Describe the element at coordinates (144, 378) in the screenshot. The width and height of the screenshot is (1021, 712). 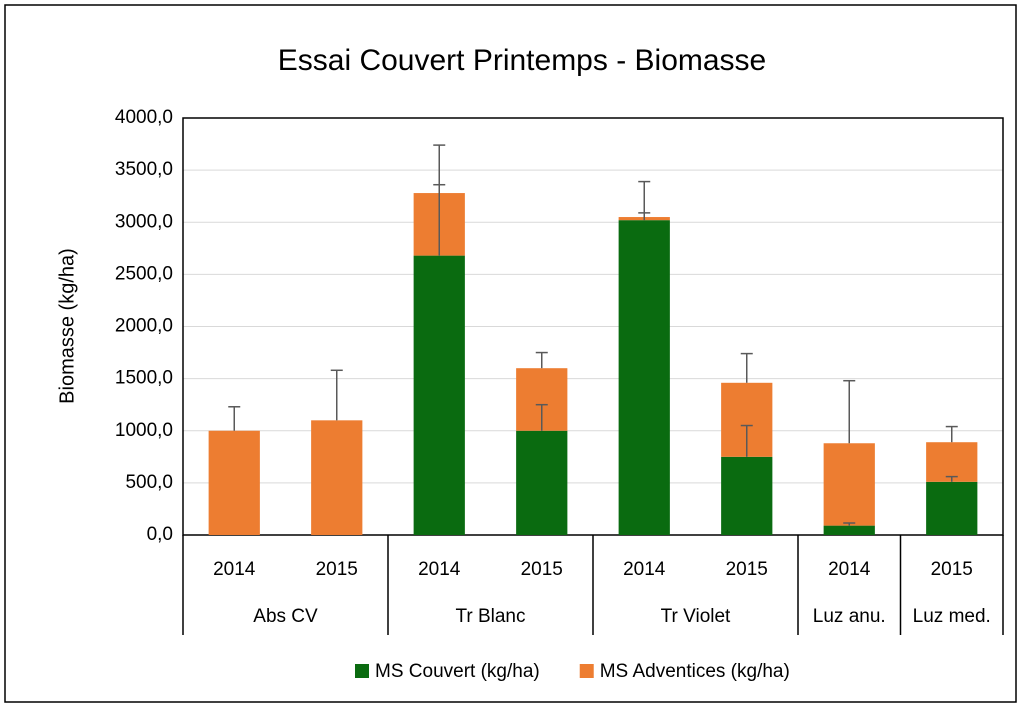
I see `y-tick-label: 1500,0` at that location.